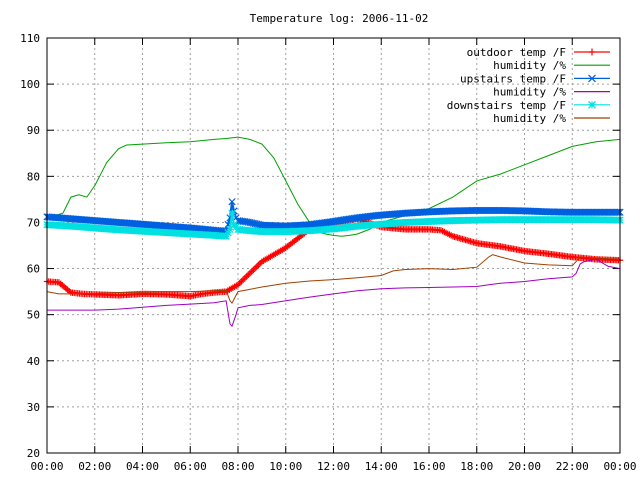 The height and width of the screenshot is (480, 640). I want to click on y-tick-label: 80, so click(33, 176).